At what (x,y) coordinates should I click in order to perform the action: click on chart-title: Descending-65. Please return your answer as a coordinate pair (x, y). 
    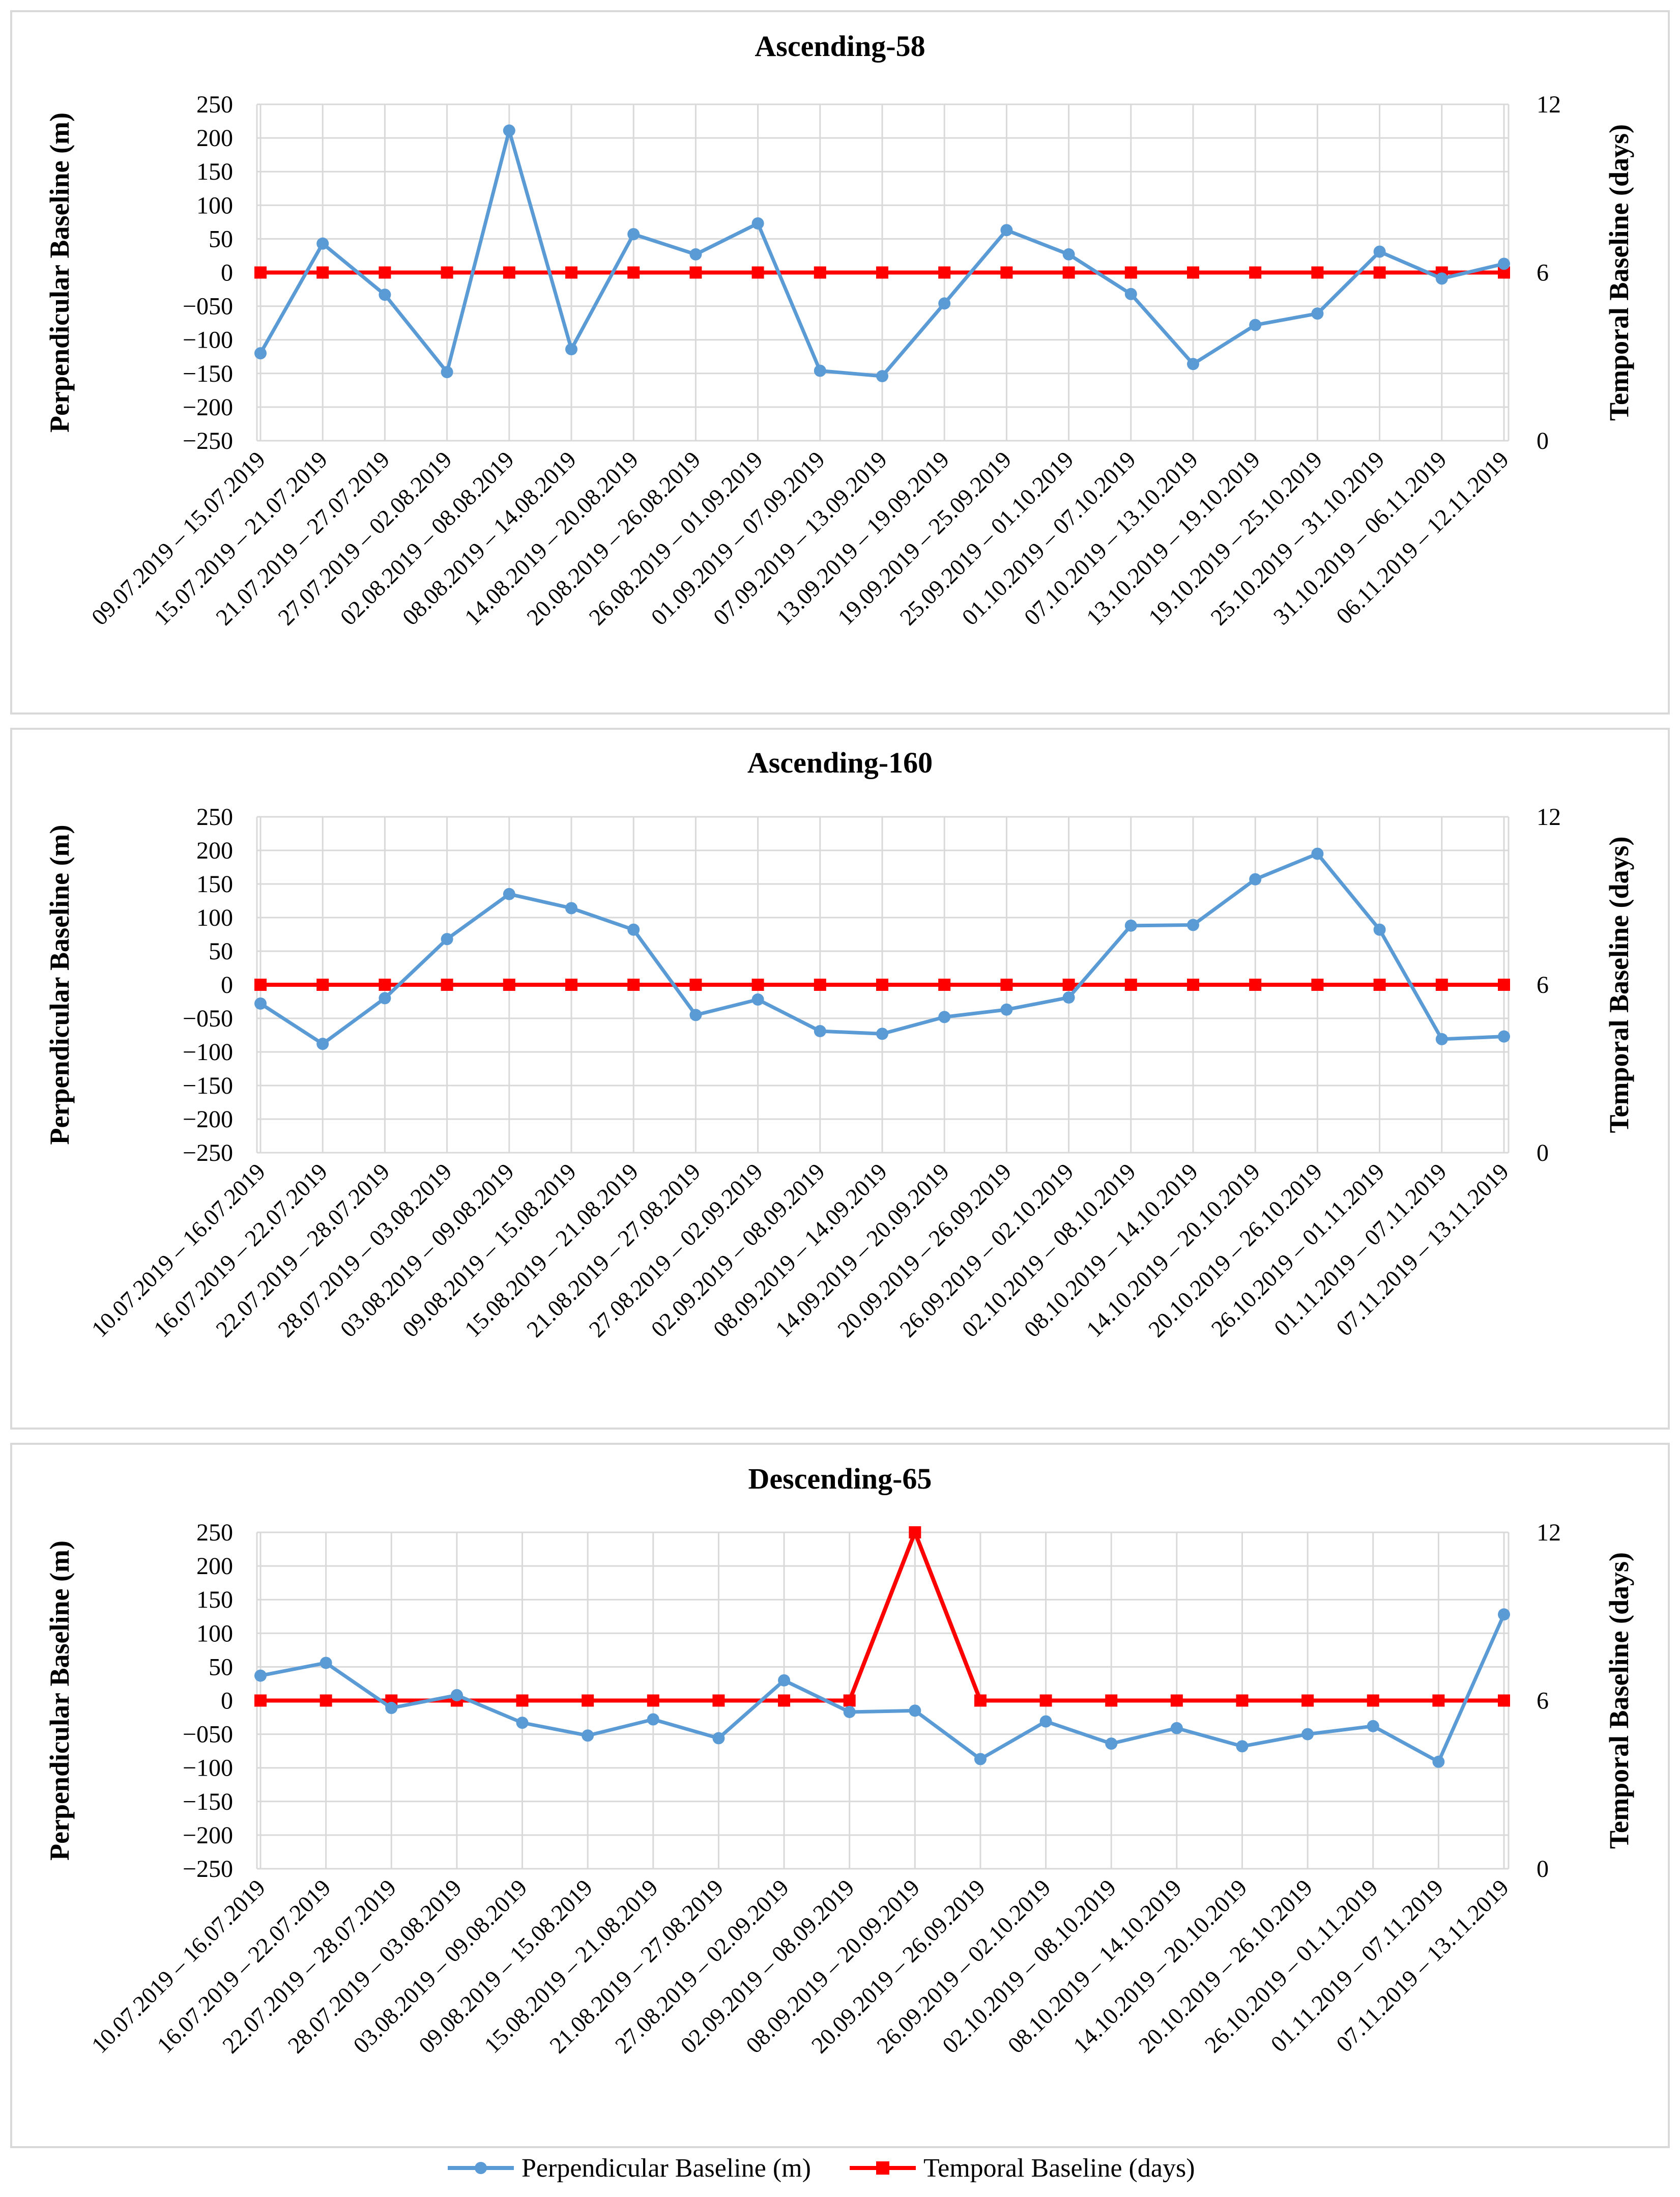
    Looking at the image, I should click on (840, 1478).